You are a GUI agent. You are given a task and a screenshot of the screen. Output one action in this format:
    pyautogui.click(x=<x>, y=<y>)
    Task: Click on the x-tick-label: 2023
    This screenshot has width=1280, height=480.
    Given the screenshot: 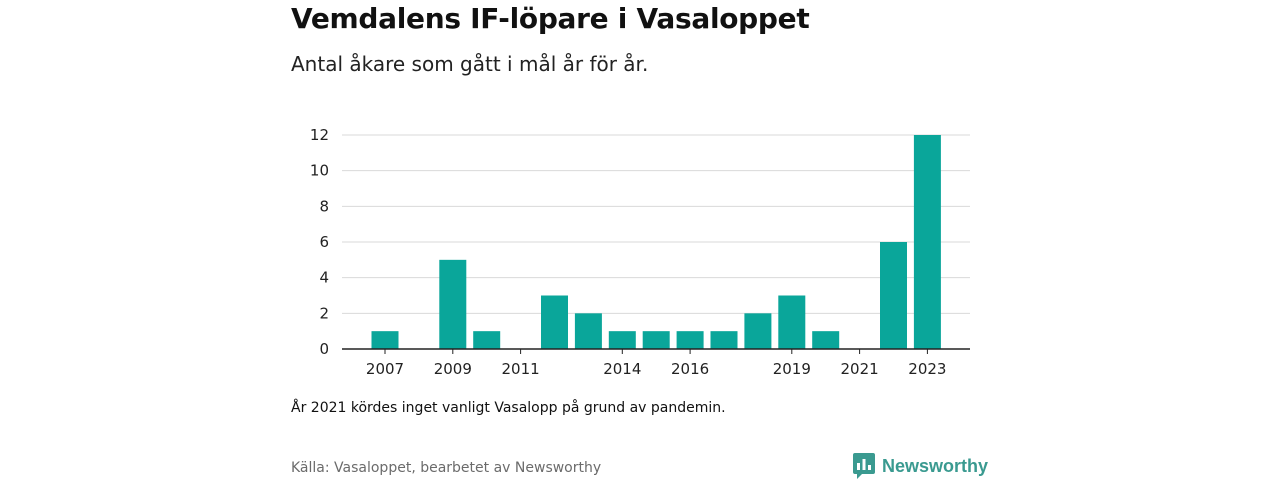 What is the action you would take?
    pyautogui.click(x=927, y=369)
    